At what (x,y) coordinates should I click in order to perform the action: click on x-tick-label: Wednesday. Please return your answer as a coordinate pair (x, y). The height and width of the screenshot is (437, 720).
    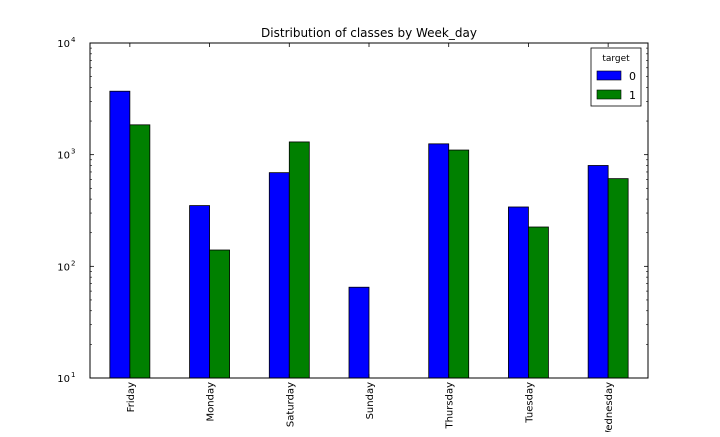
    Looking at the image, I should click on (609, 407).